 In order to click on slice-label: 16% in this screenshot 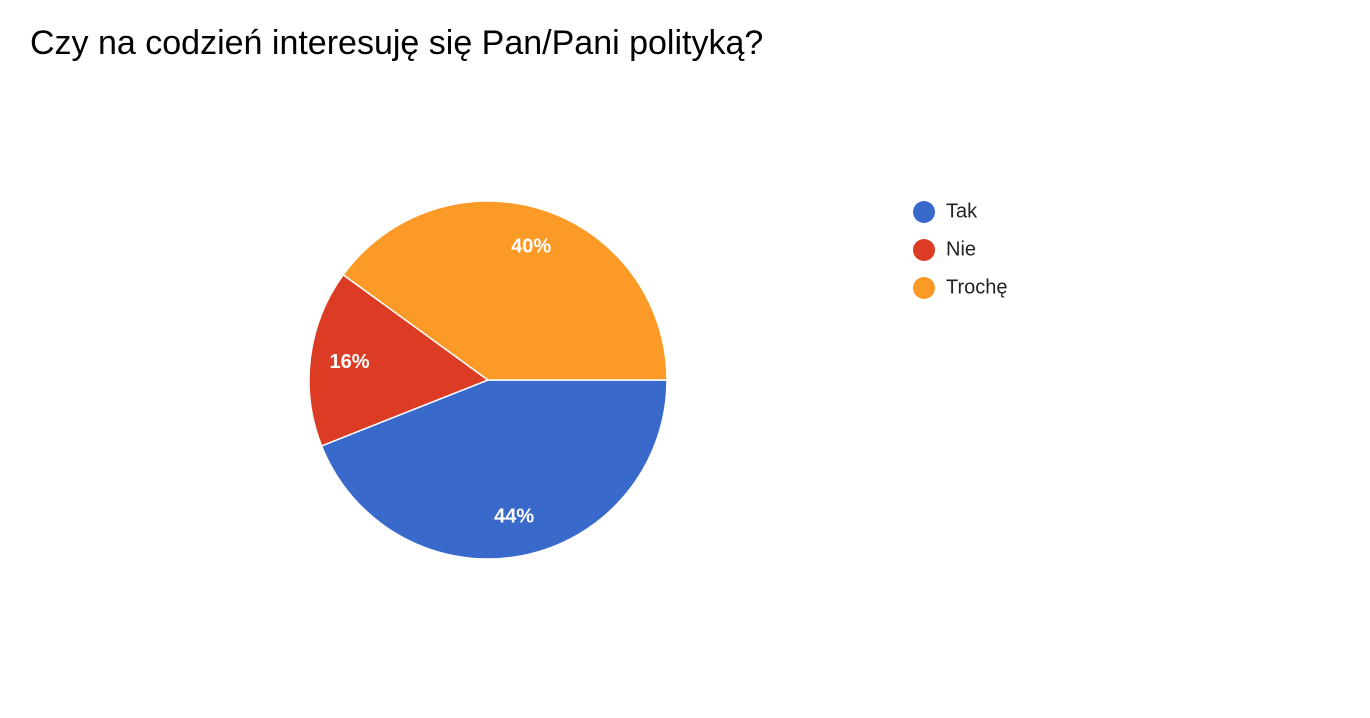, I will do `click(349, 362)`.